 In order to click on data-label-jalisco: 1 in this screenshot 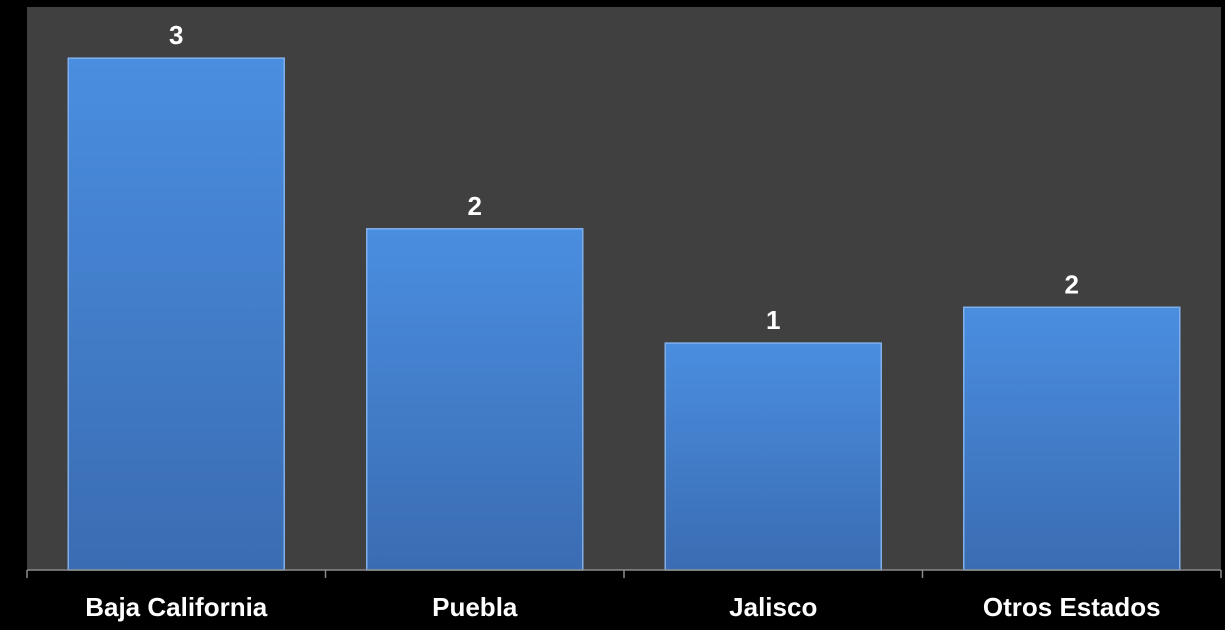, I will do `click(773, 320)`.